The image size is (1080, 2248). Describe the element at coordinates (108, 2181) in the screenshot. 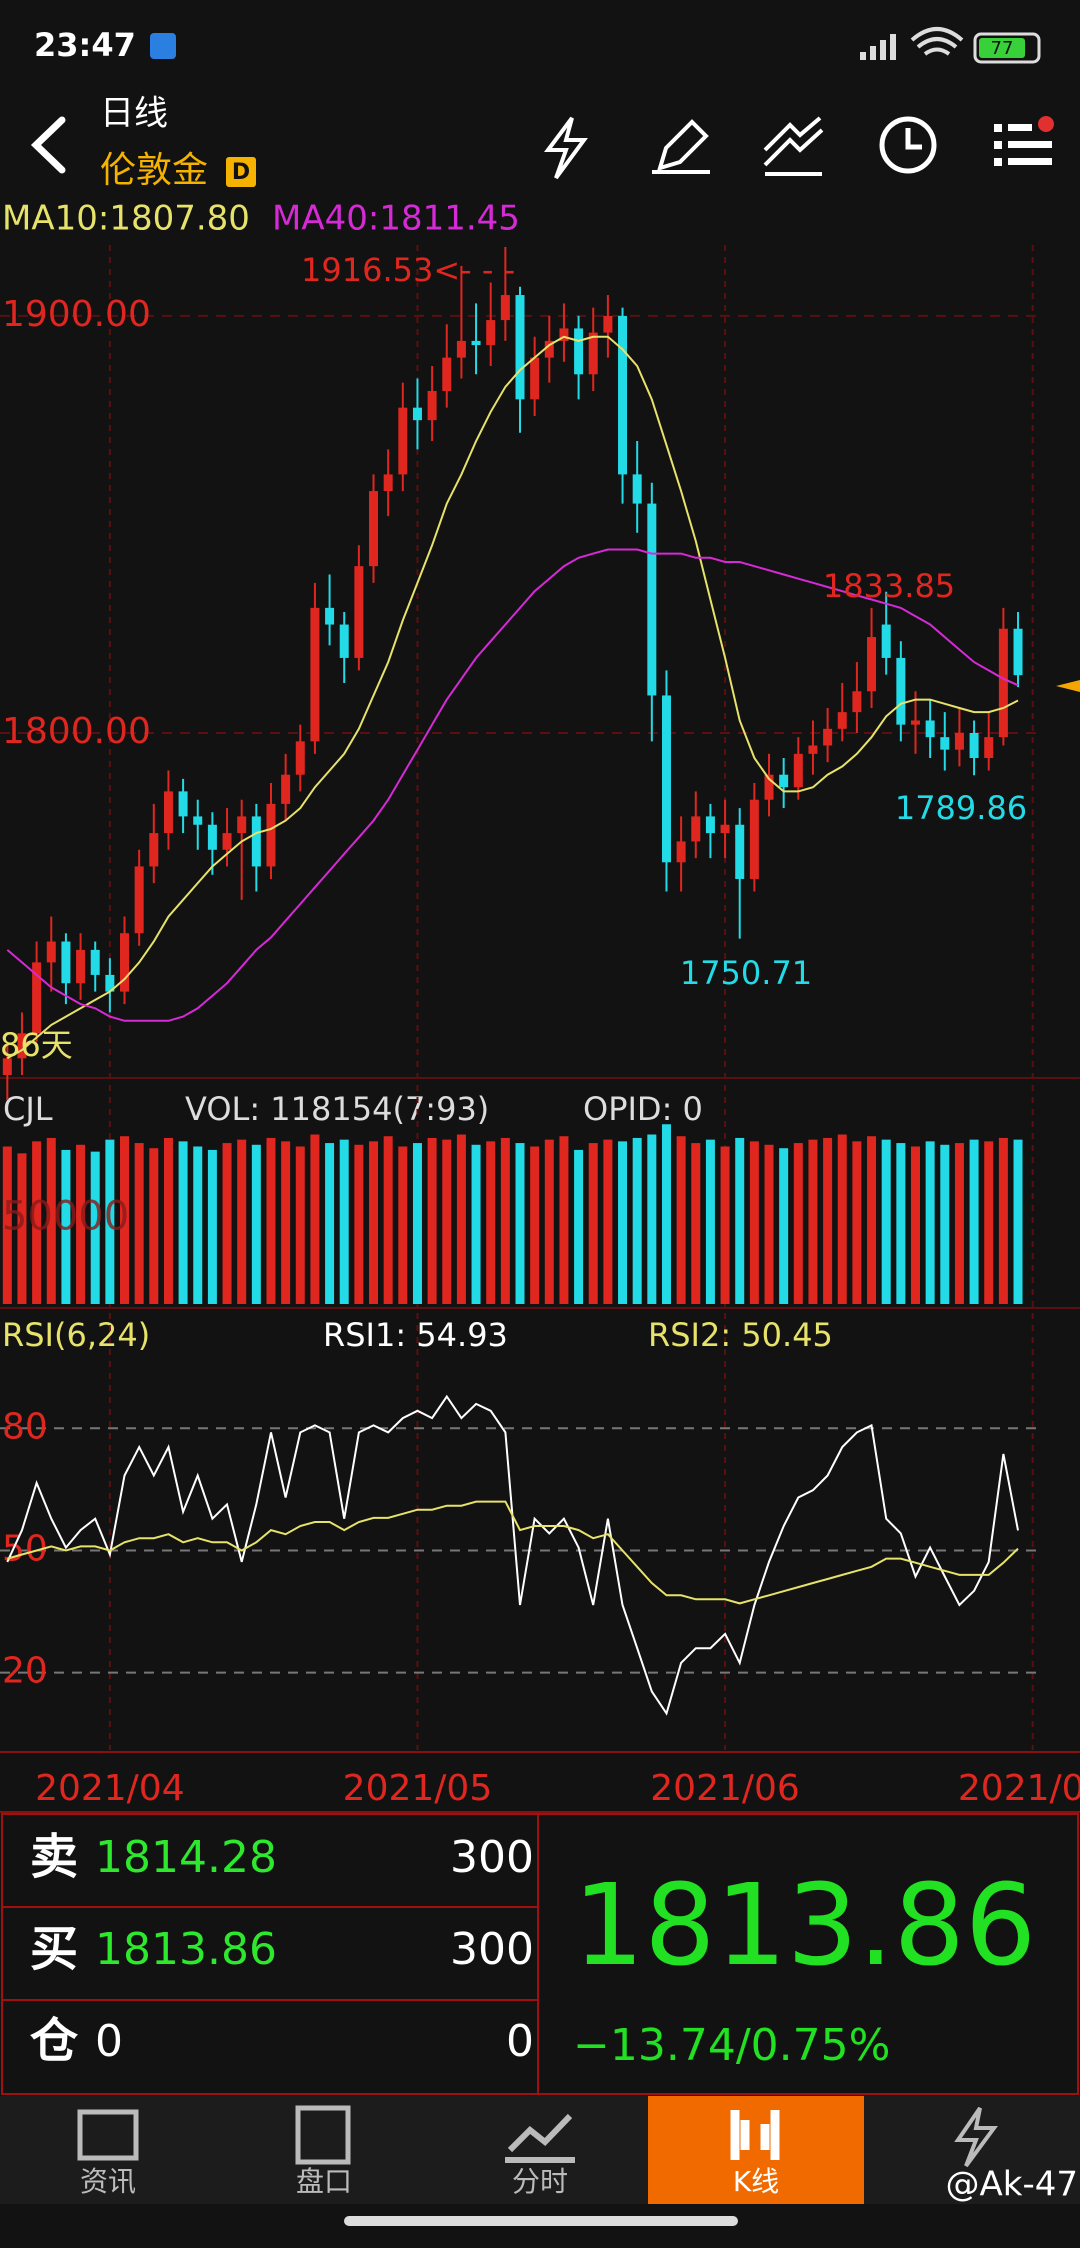

I see `tab-label: 资讯` at that location.